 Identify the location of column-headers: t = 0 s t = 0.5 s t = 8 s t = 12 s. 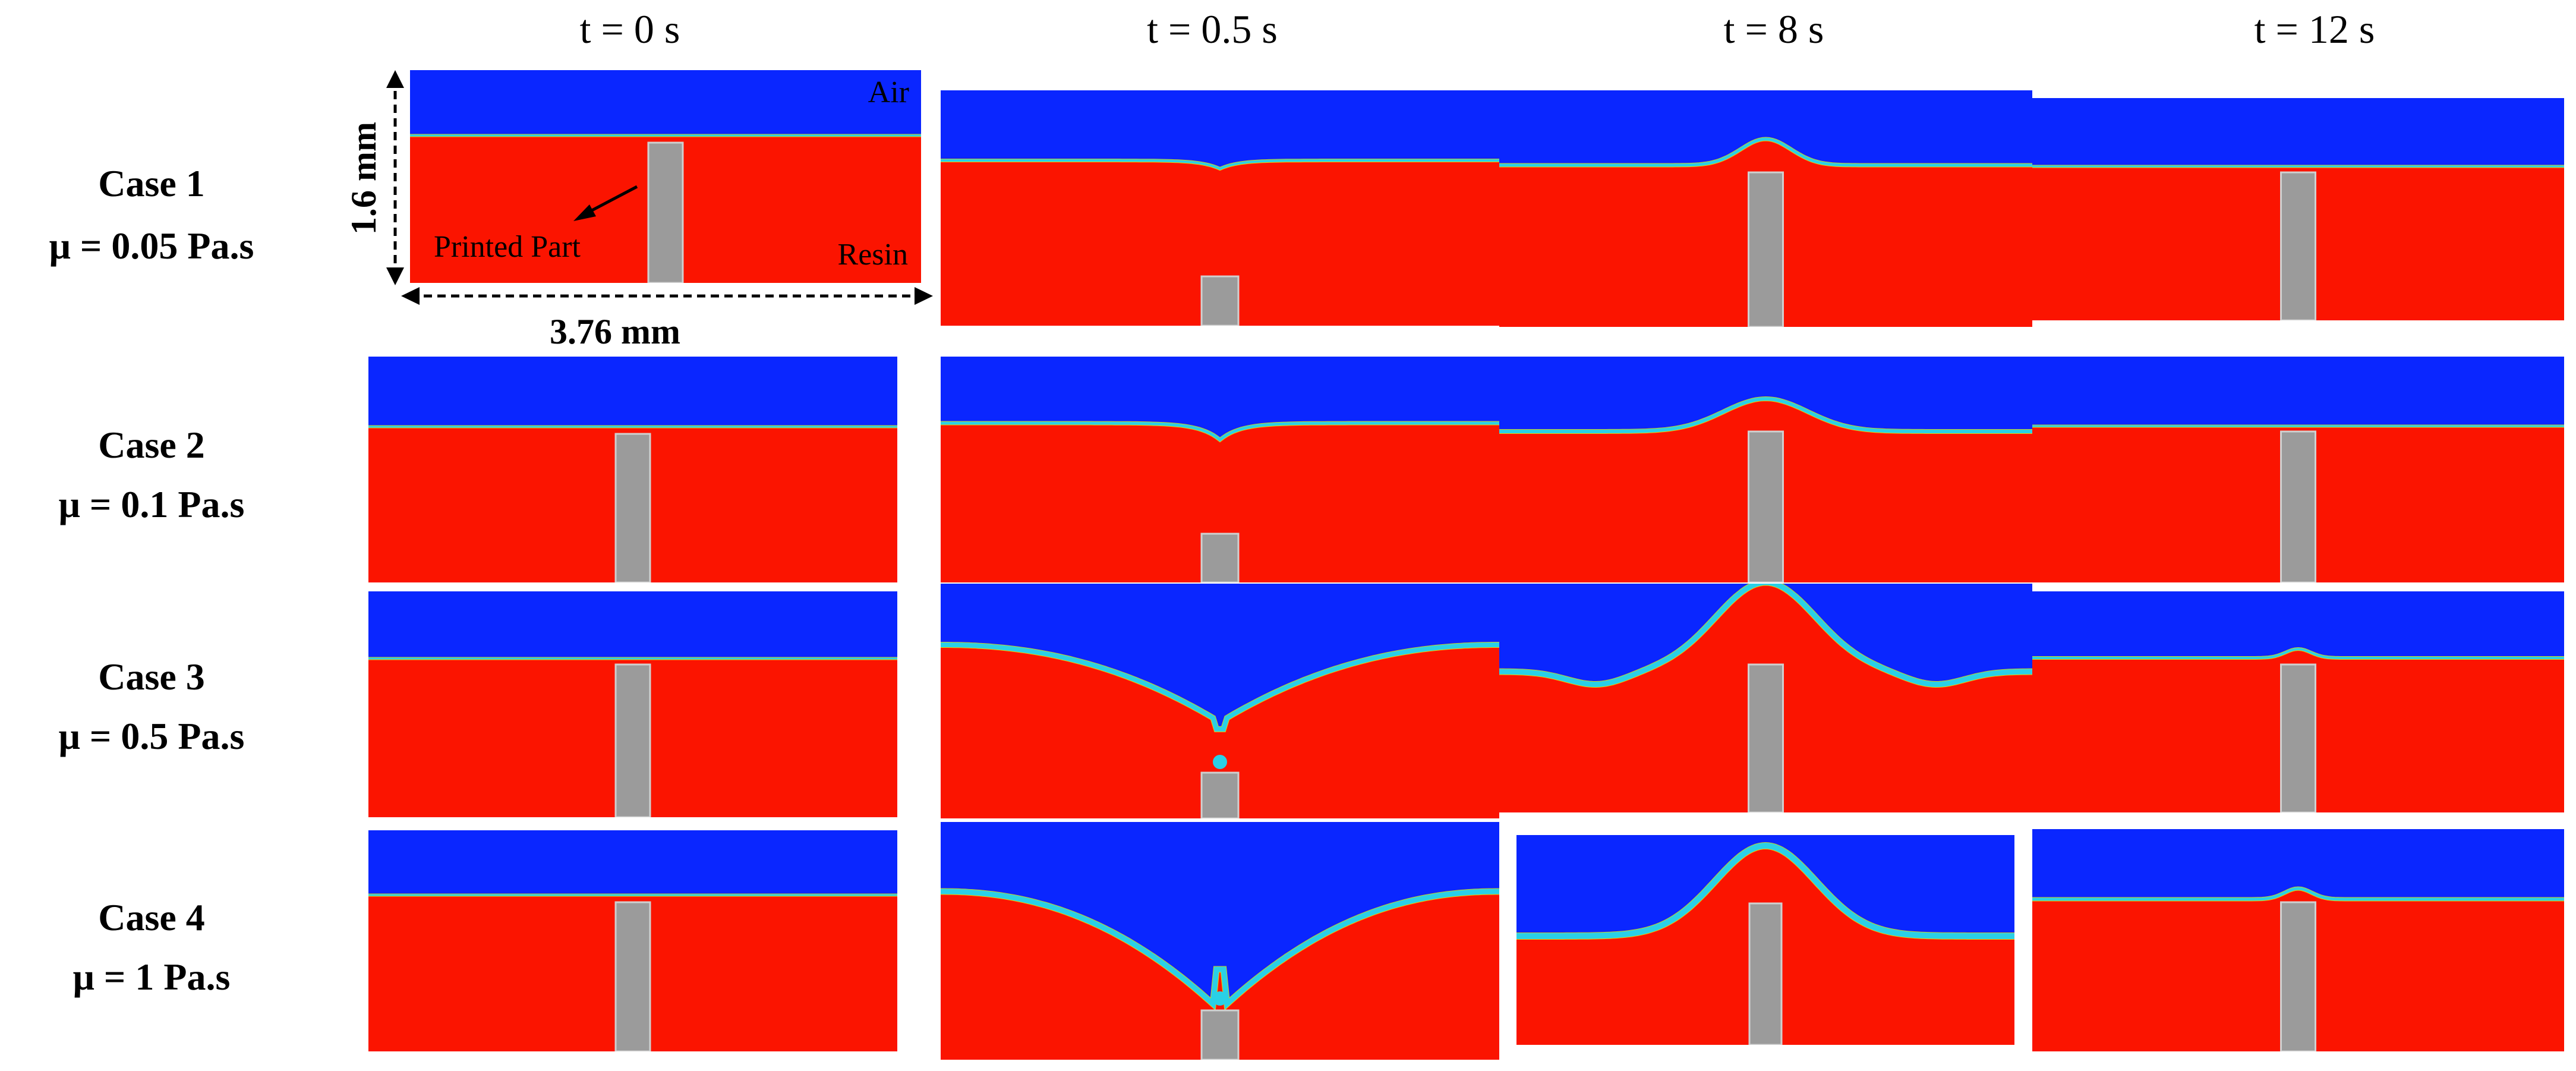
(1477, 29).